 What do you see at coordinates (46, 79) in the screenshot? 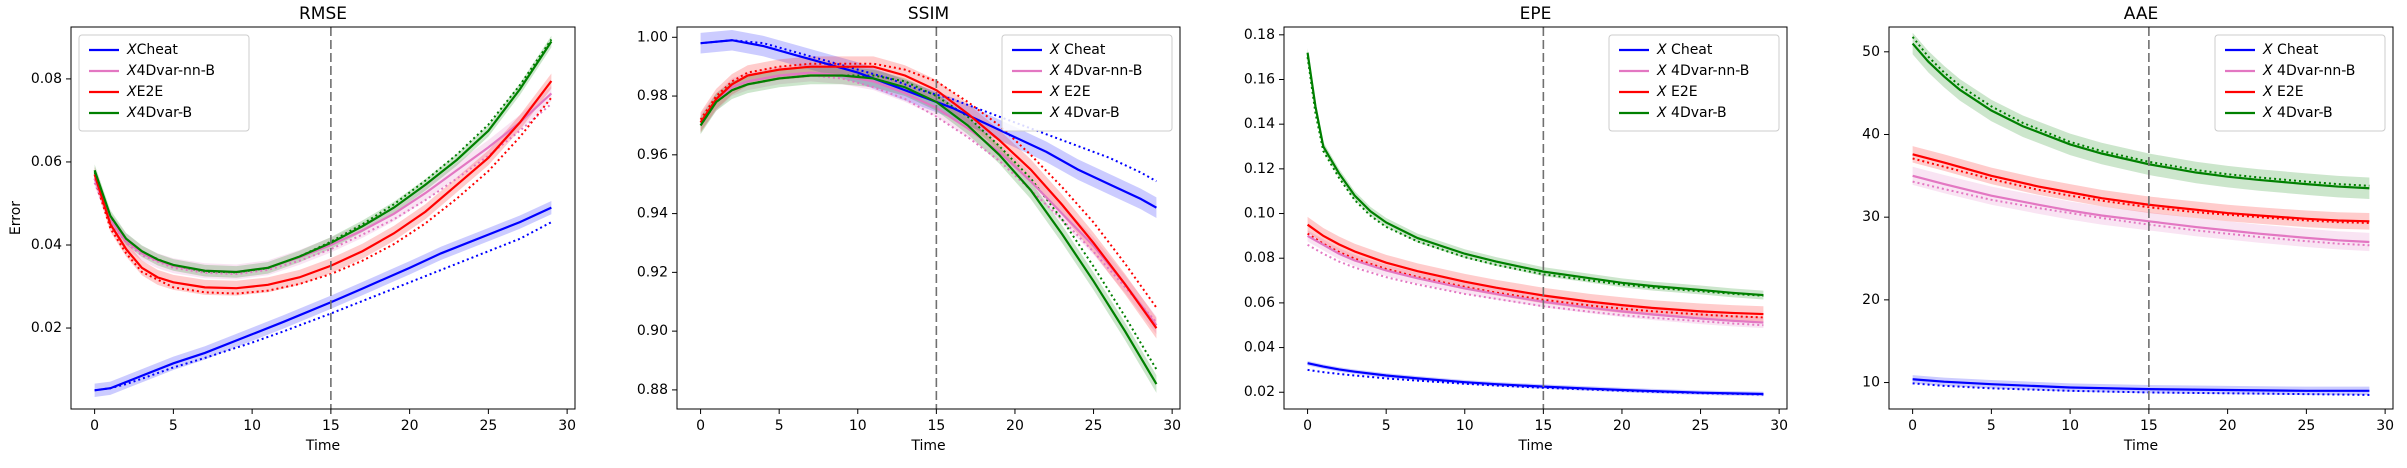
I see `y-tick-label: 0.08` at bounding box center [46, 79].